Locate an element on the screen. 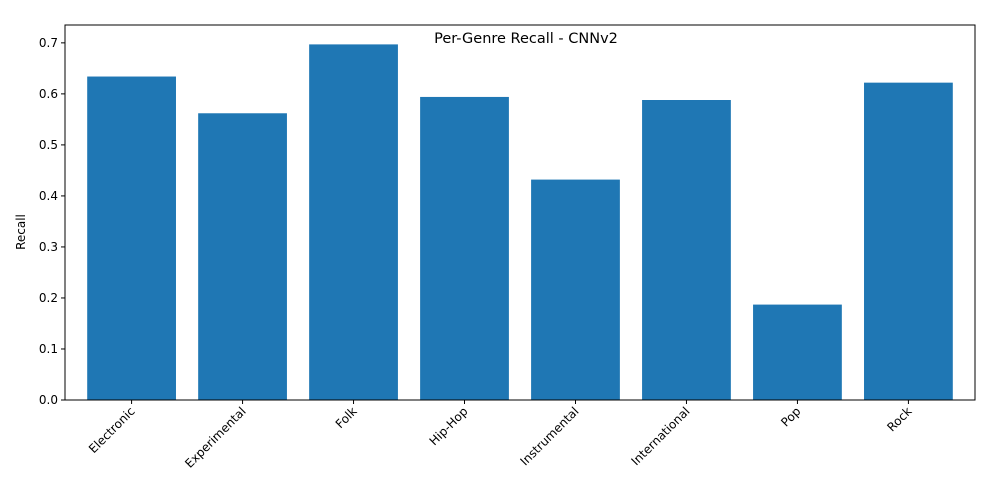 This screenshot has height=500, width=1000. x-tick-label: Rock is located at coordinates (899, 419).